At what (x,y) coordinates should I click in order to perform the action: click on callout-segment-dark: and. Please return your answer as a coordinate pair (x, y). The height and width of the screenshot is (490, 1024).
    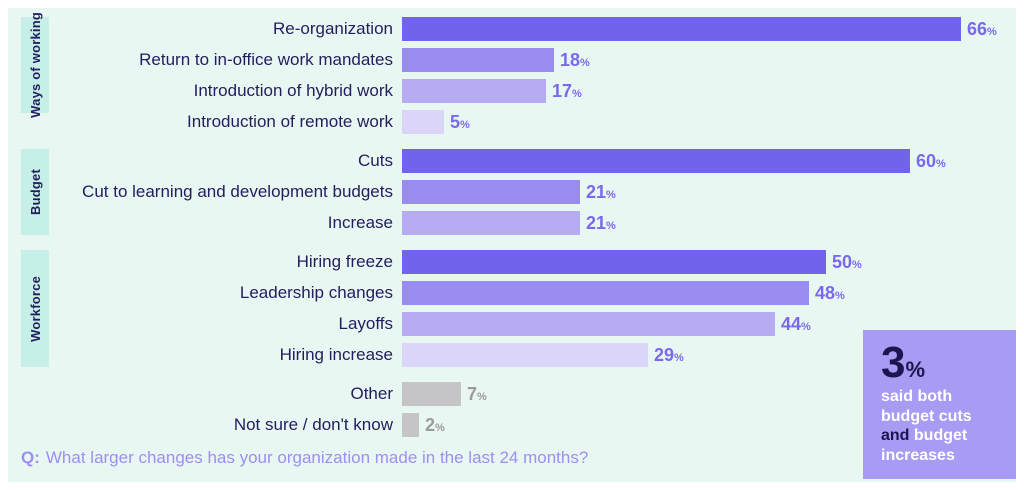
    Looking at the image, I should click on (895, 436).